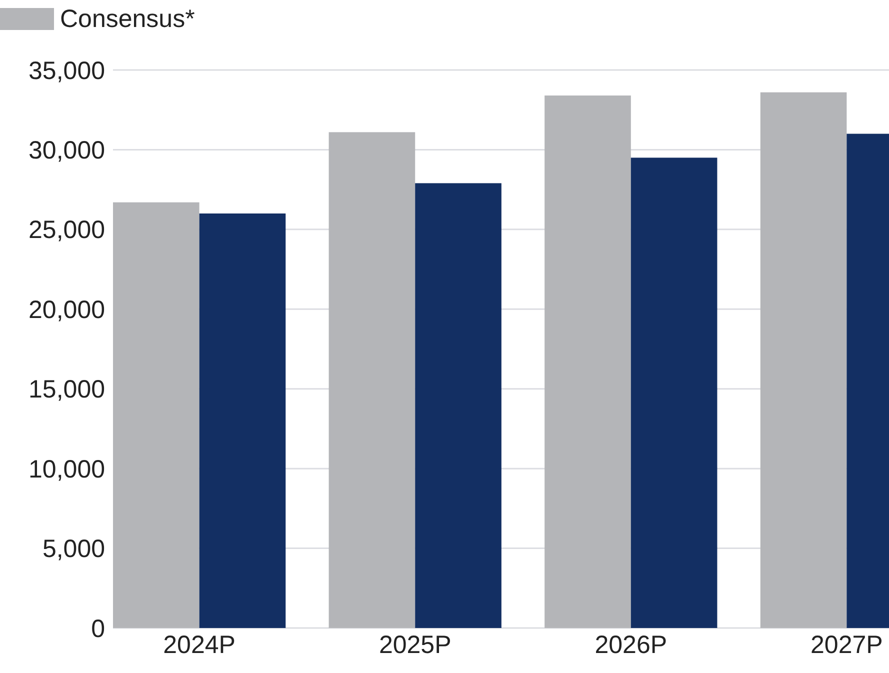 The height and width of the screenshot is (673, 889). I want to click on y-tick-label: 5,000, so click(73, 549).